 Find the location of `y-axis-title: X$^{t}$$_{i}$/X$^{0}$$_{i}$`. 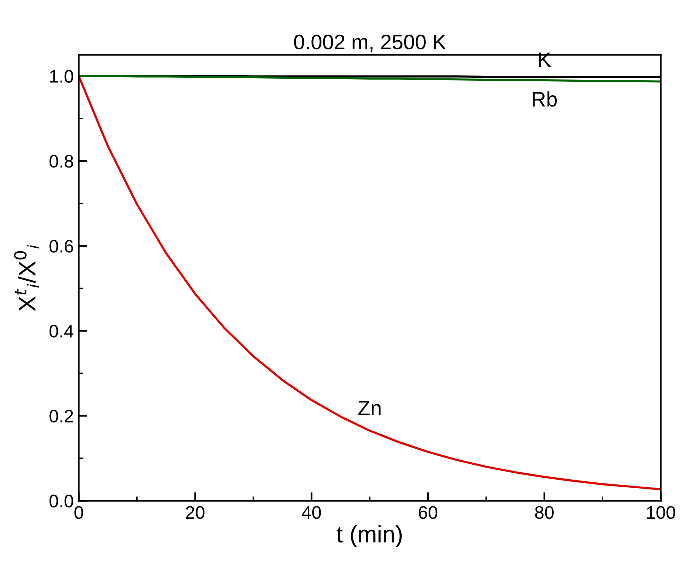

y-axis-title: X$^{t}$$_{i}$/X$^{0}$$_{i}$ is located at coordinates (27, 278).